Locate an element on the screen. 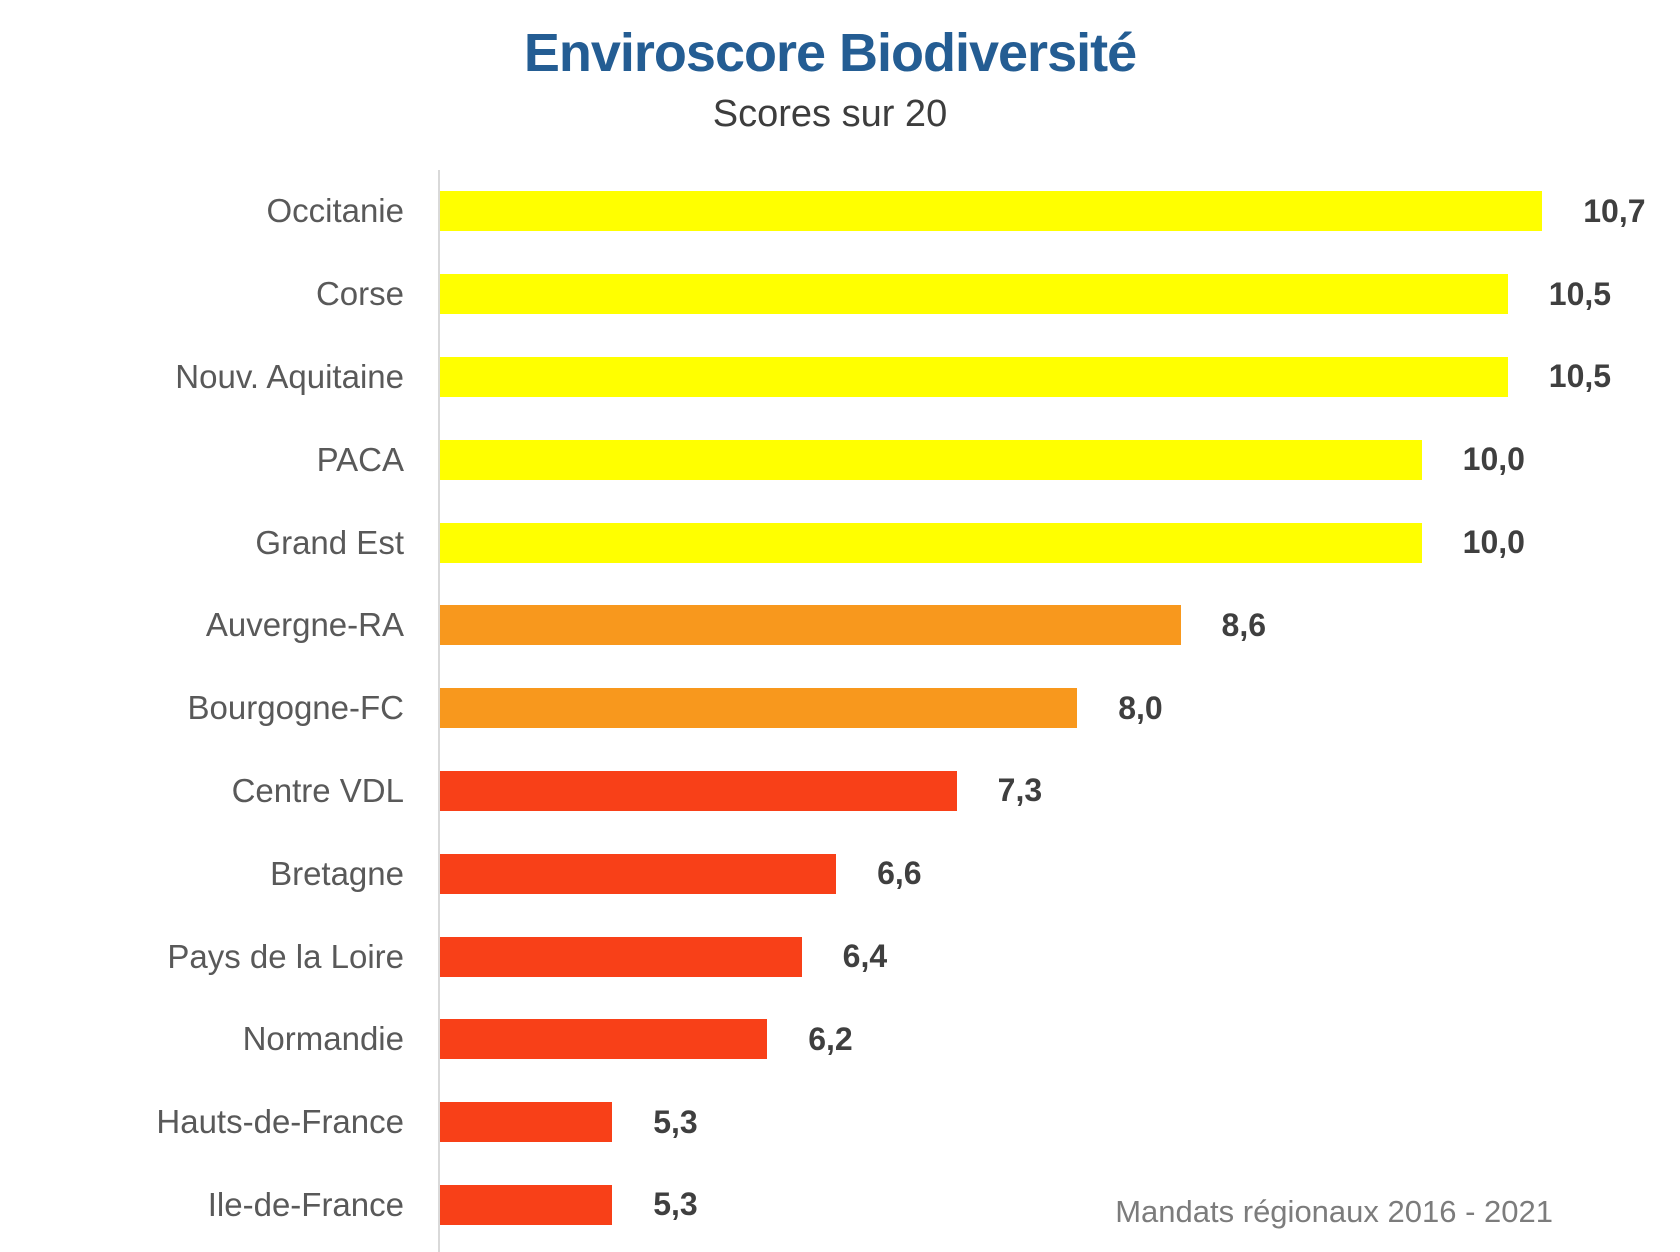 This screenshot has width=1680, height=1252. chart-header: Enviroscore Biodiversité Scores sur 20 is located at coordinates (830, 68).